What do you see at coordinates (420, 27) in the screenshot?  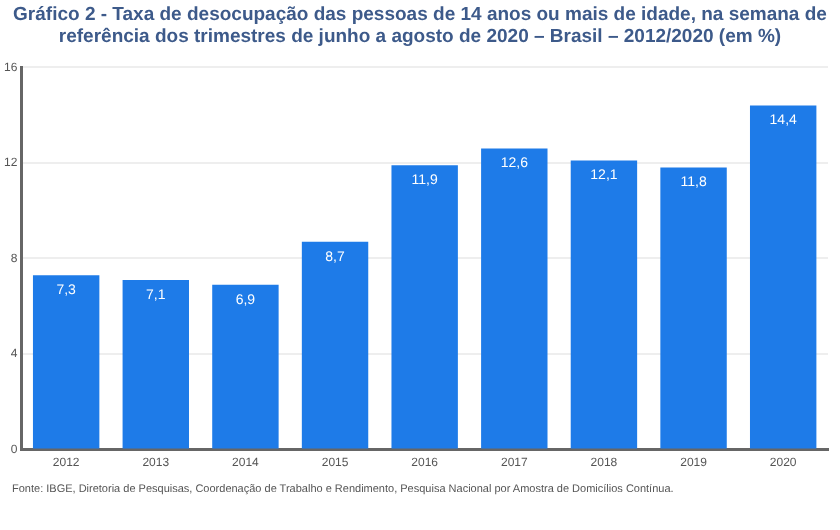 I see `chart-title: Gráfico 2 - Taxa de desocupação das pessoas de 14 anos ou mais de idade, na semana de referência dos trimestres de junho a agosto de 2020 – Brasil – 2012/2020 (em %)` at bounding box center [420, 27].